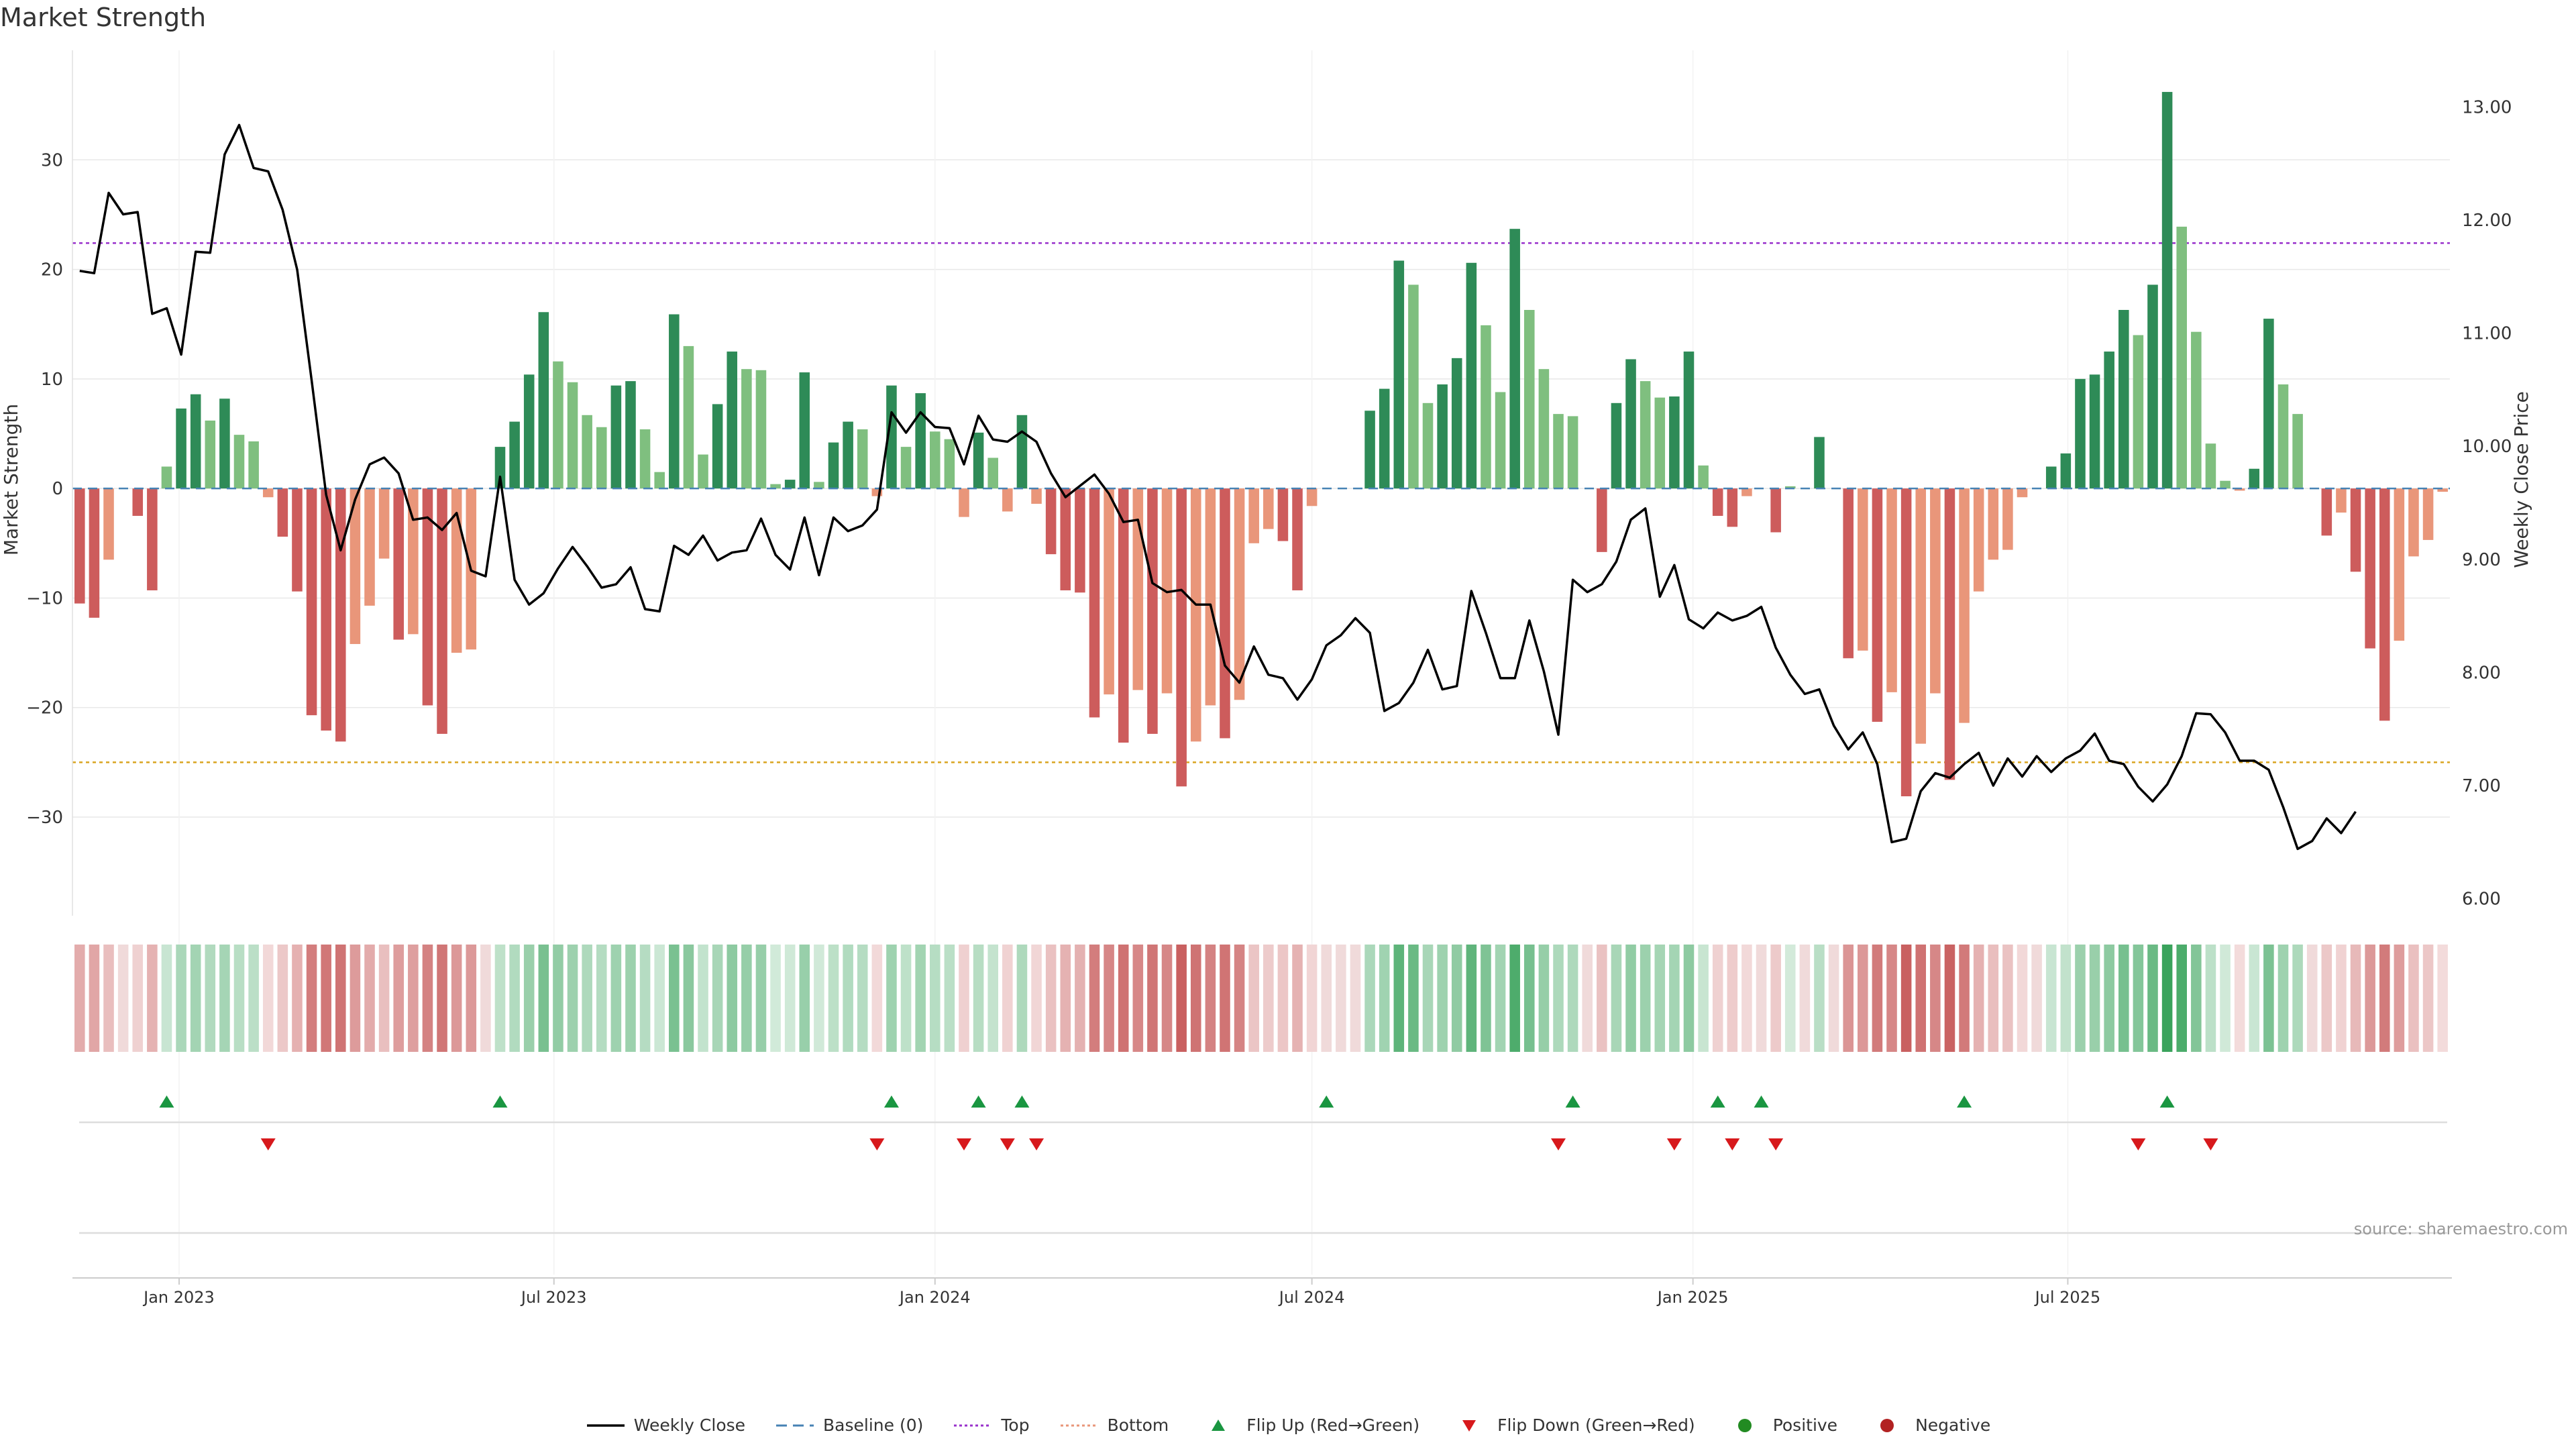 Image resolution: width=2576 pixels, height=1449 pixels. I want to click on flip-down-marker, so click(1036, 1144).